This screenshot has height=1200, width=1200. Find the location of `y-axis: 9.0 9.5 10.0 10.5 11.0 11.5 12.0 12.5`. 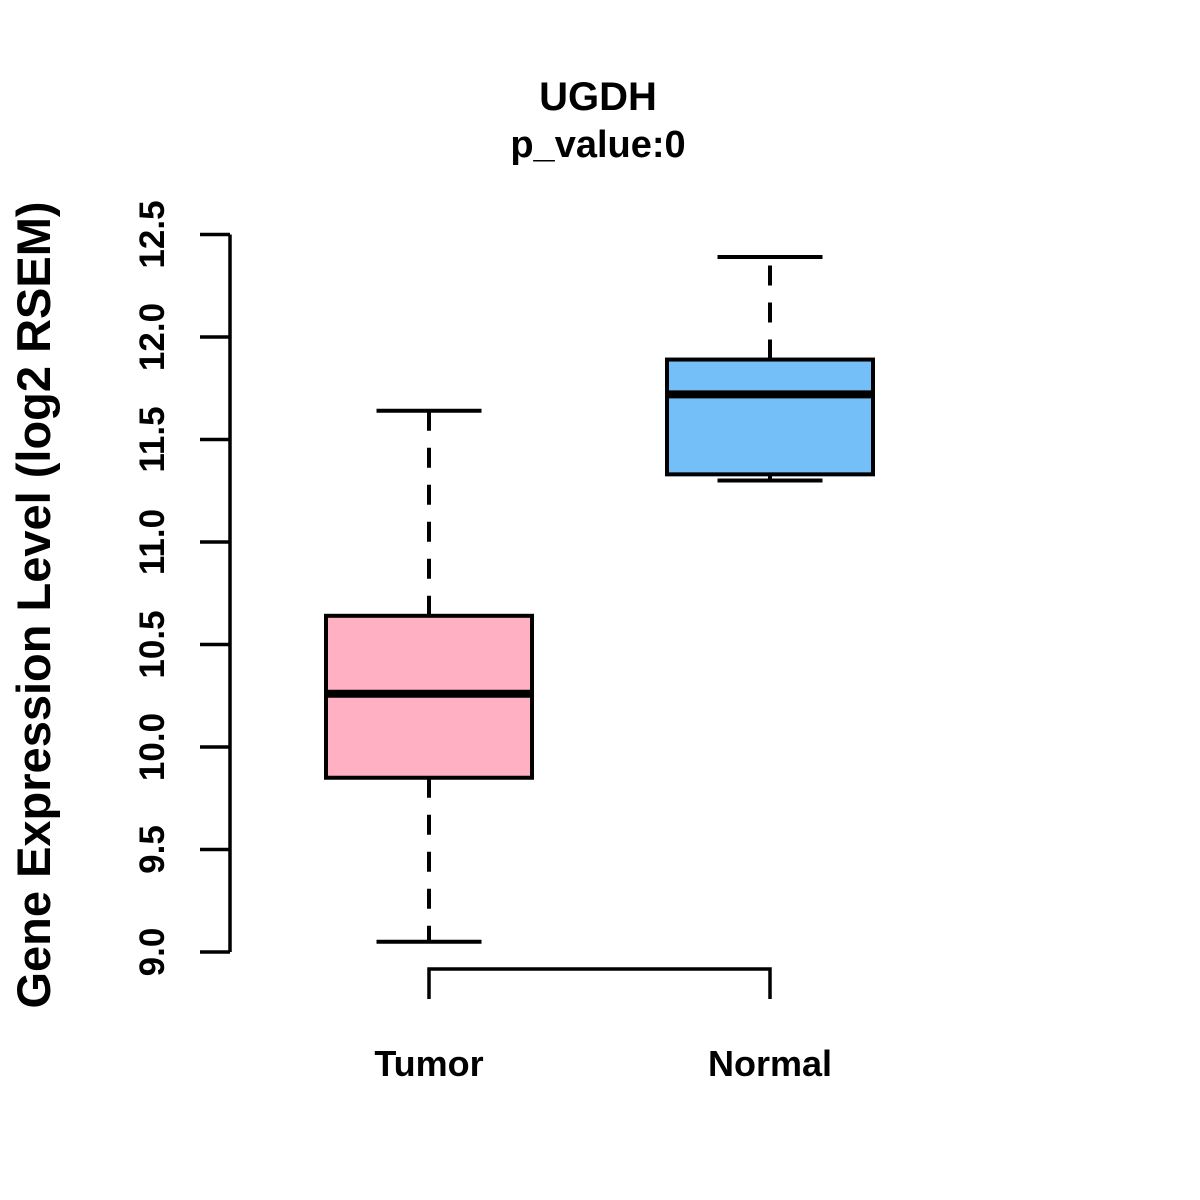

y-axis: 9.0 9.5 10.0 10.5 11.0 11.5 12.0 12.5 is located at coordinates (182, 588).